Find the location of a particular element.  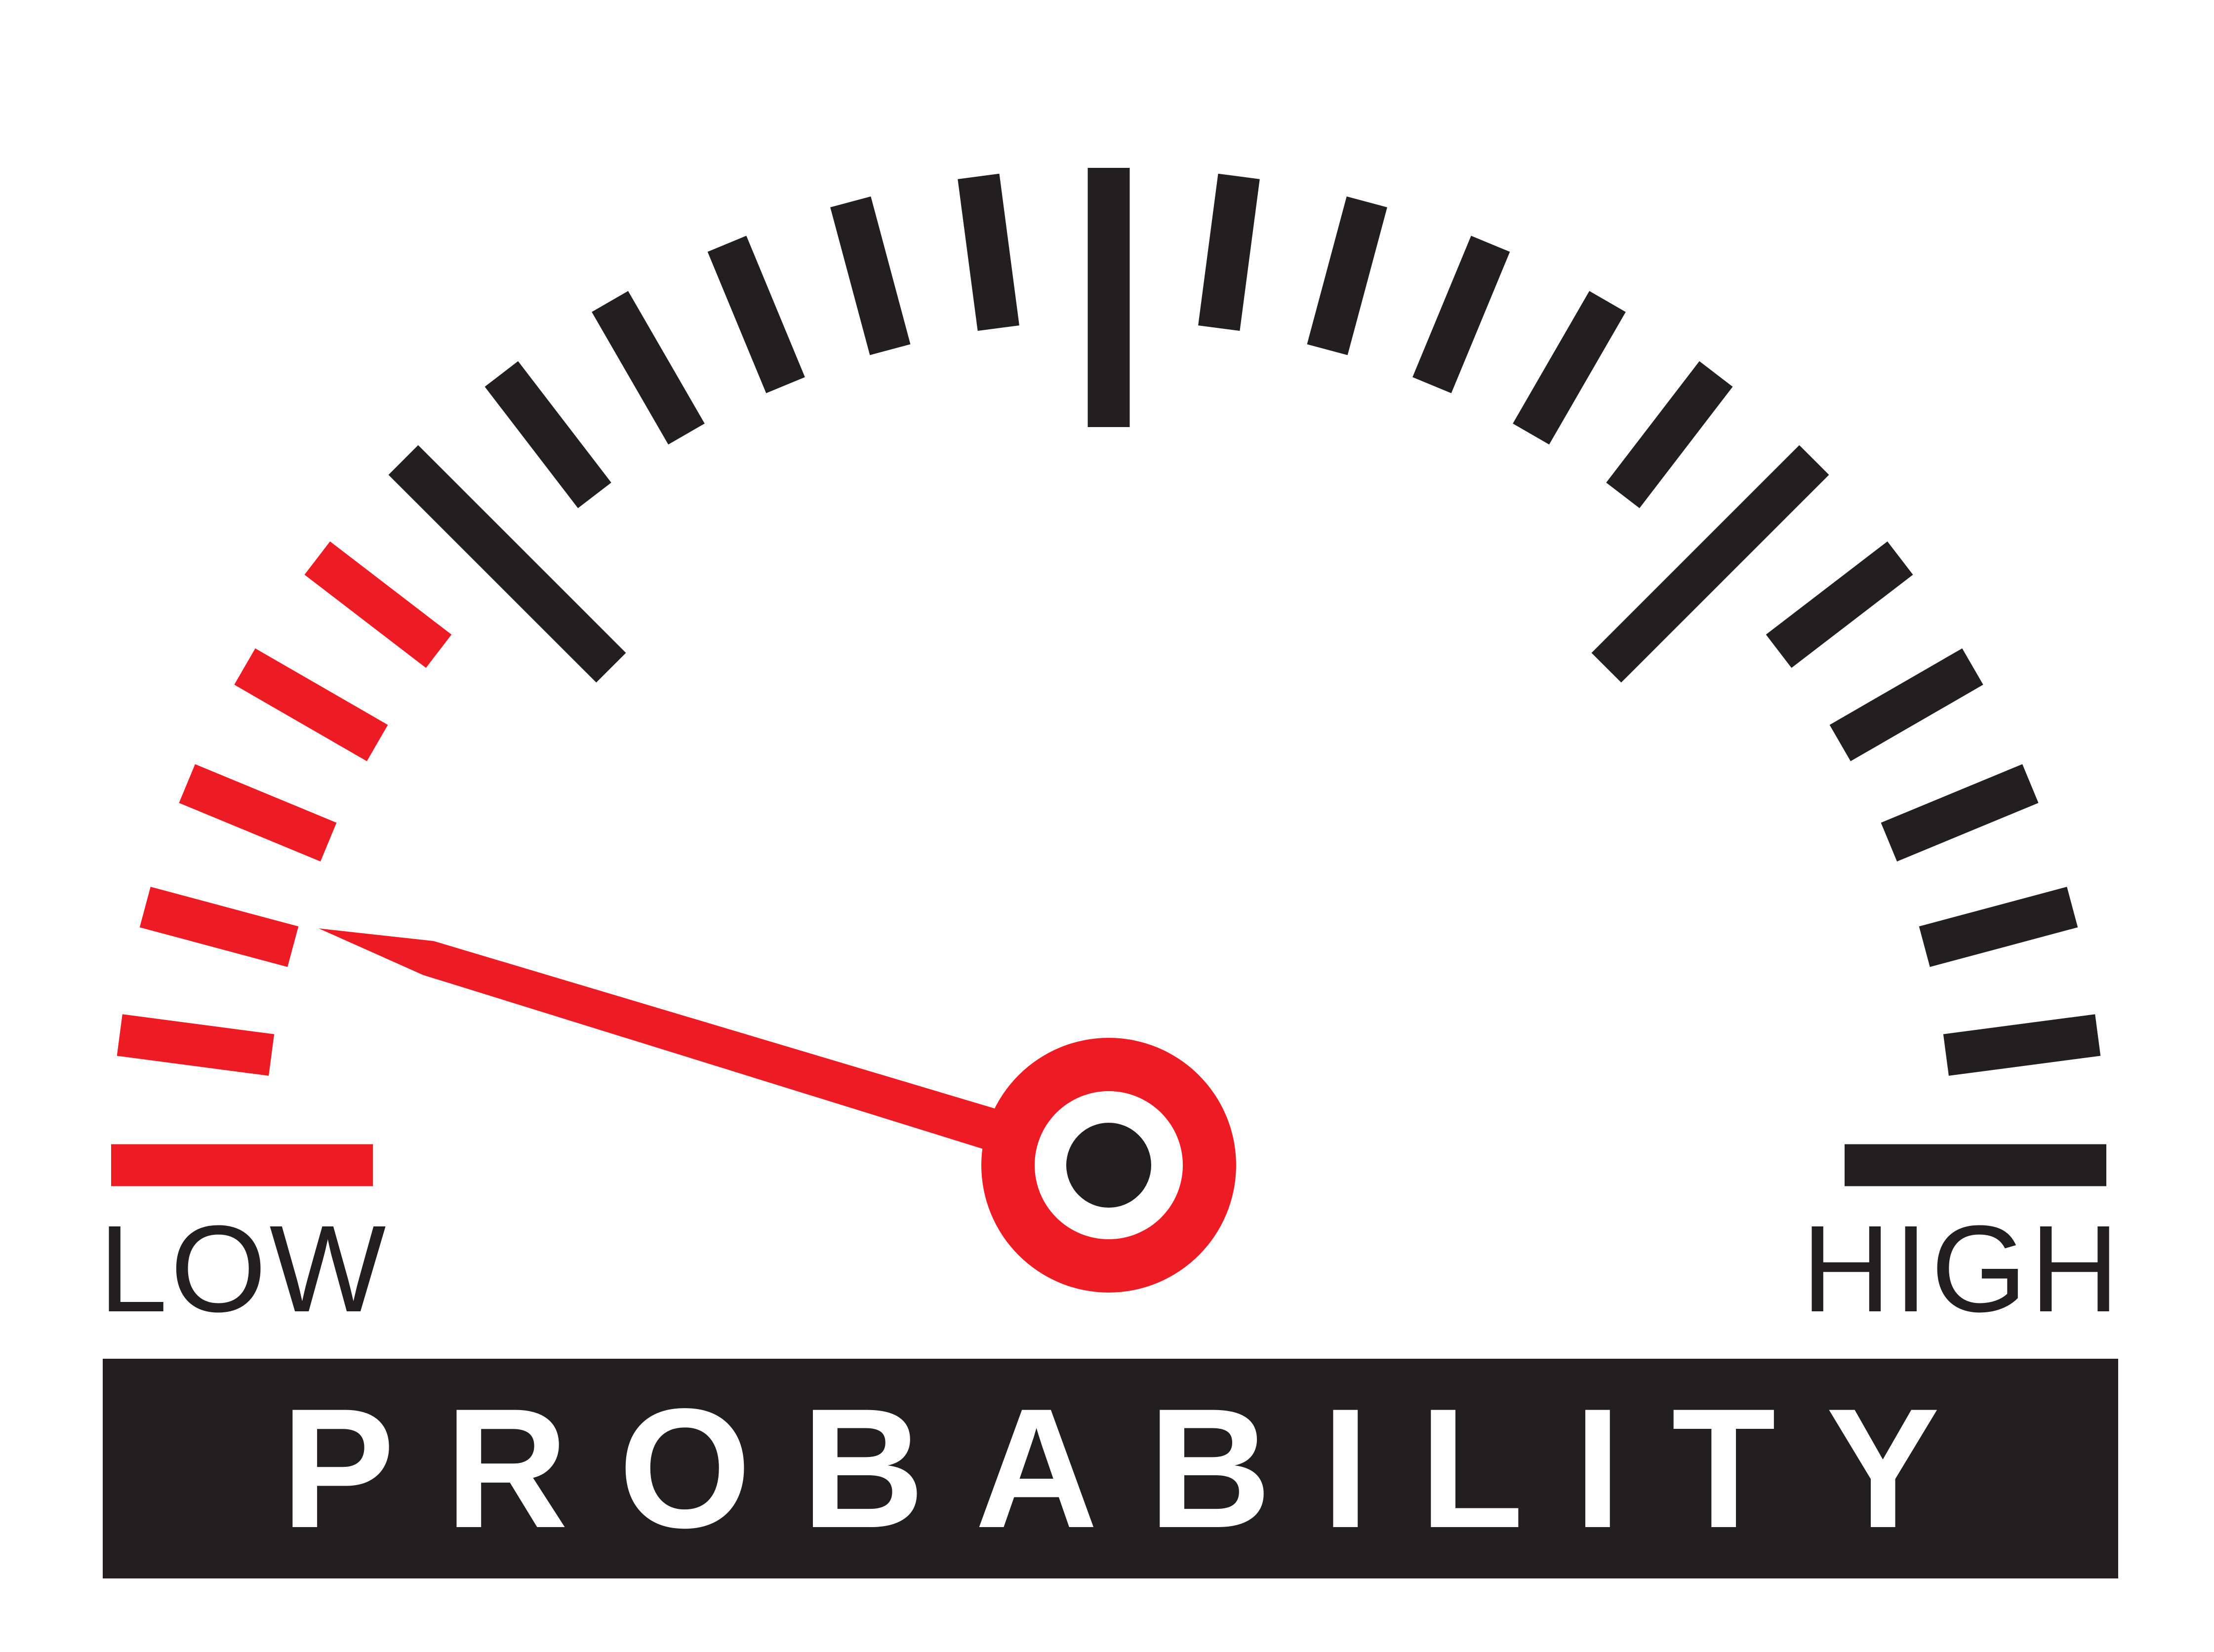

high-label: HIGH is located at coordinates (1962, 1268).